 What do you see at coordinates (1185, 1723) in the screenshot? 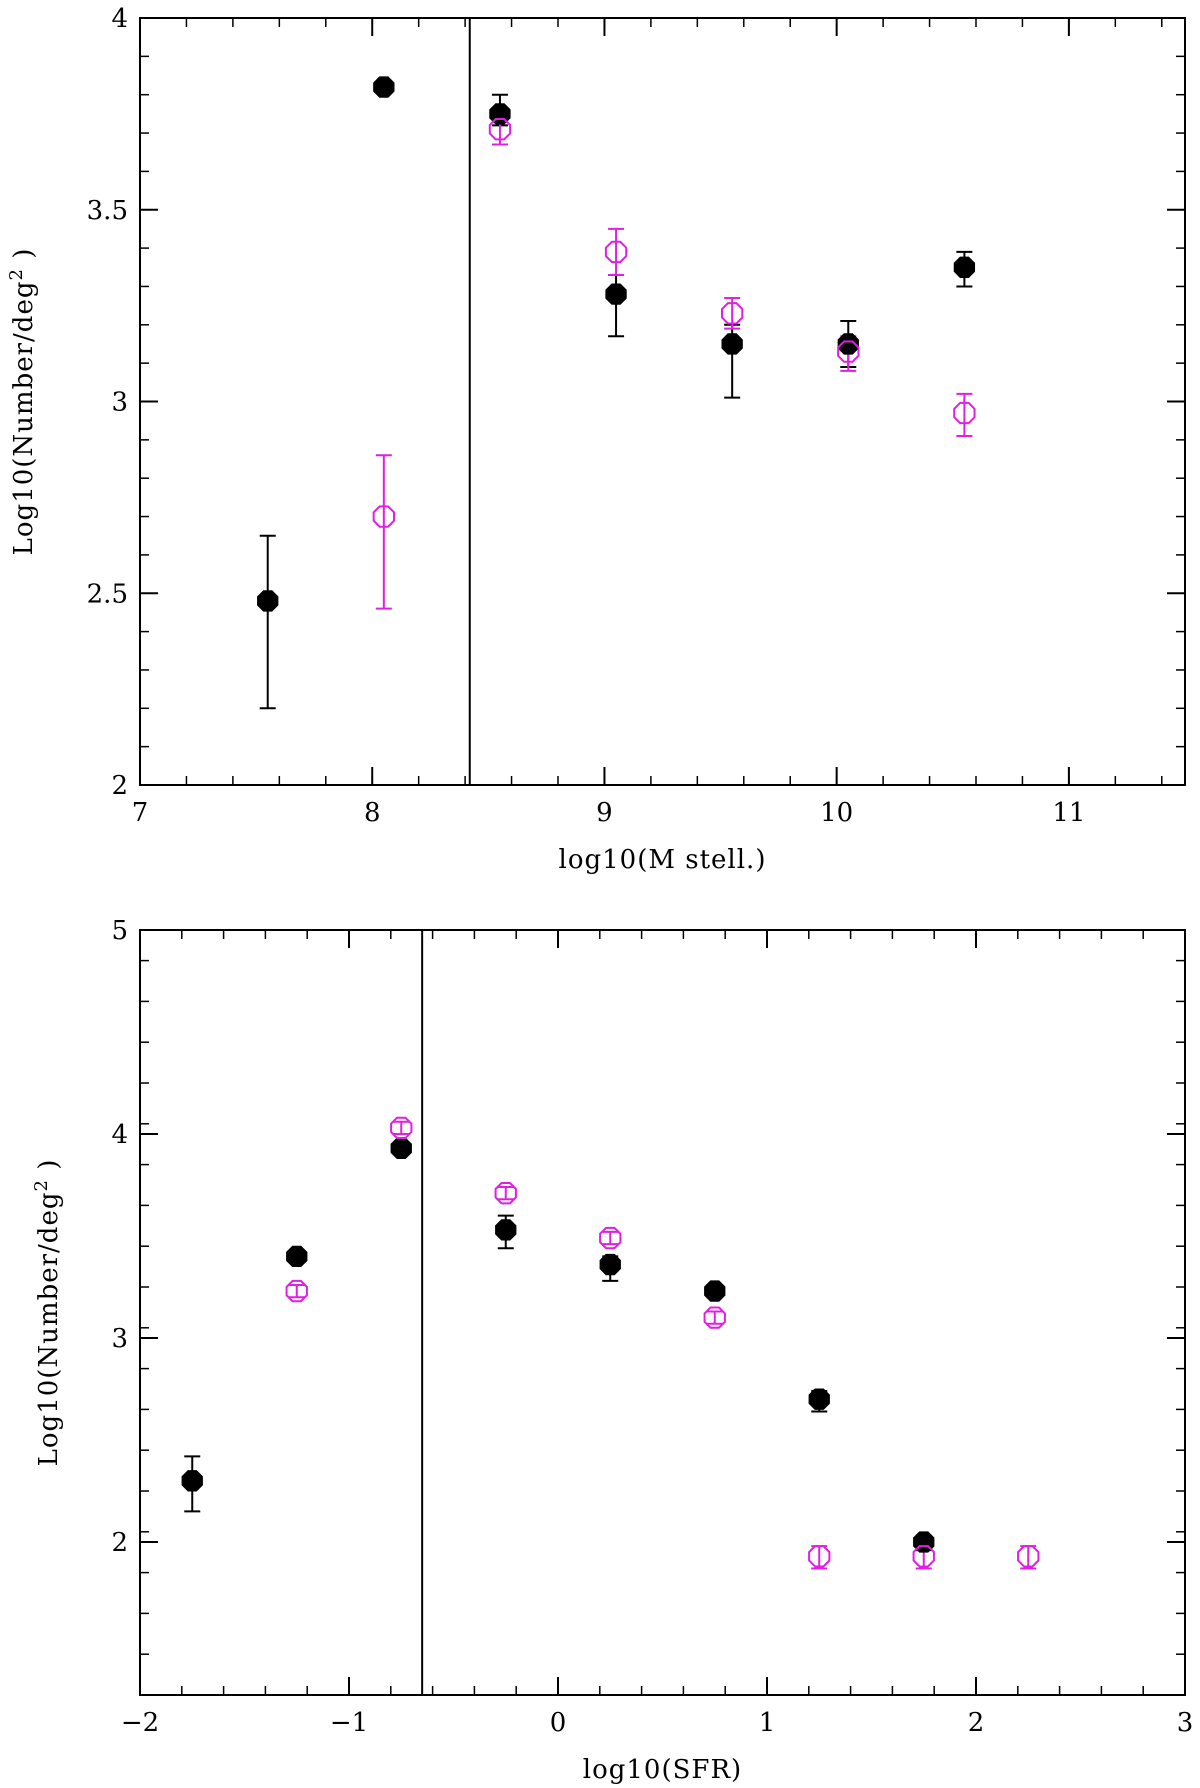
I see `x-tick-label: 3` at bounding box center [1185, 1723].